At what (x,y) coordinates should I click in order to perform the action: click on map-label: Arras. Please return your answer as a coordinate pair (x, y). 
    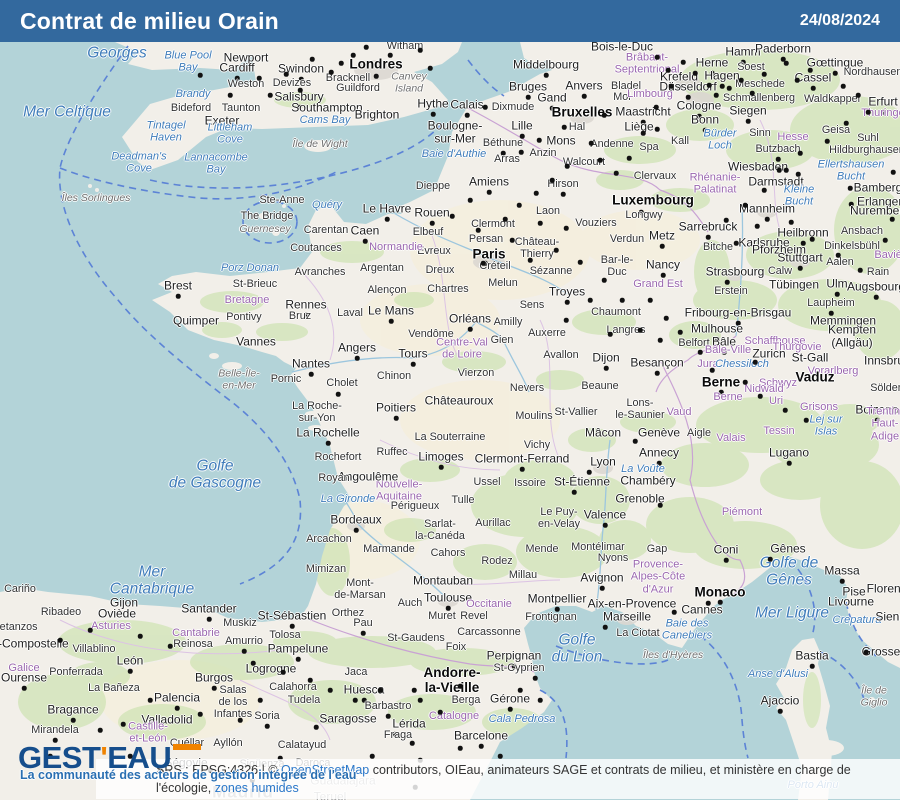
    Looking at the image, I should click on (507, 158).